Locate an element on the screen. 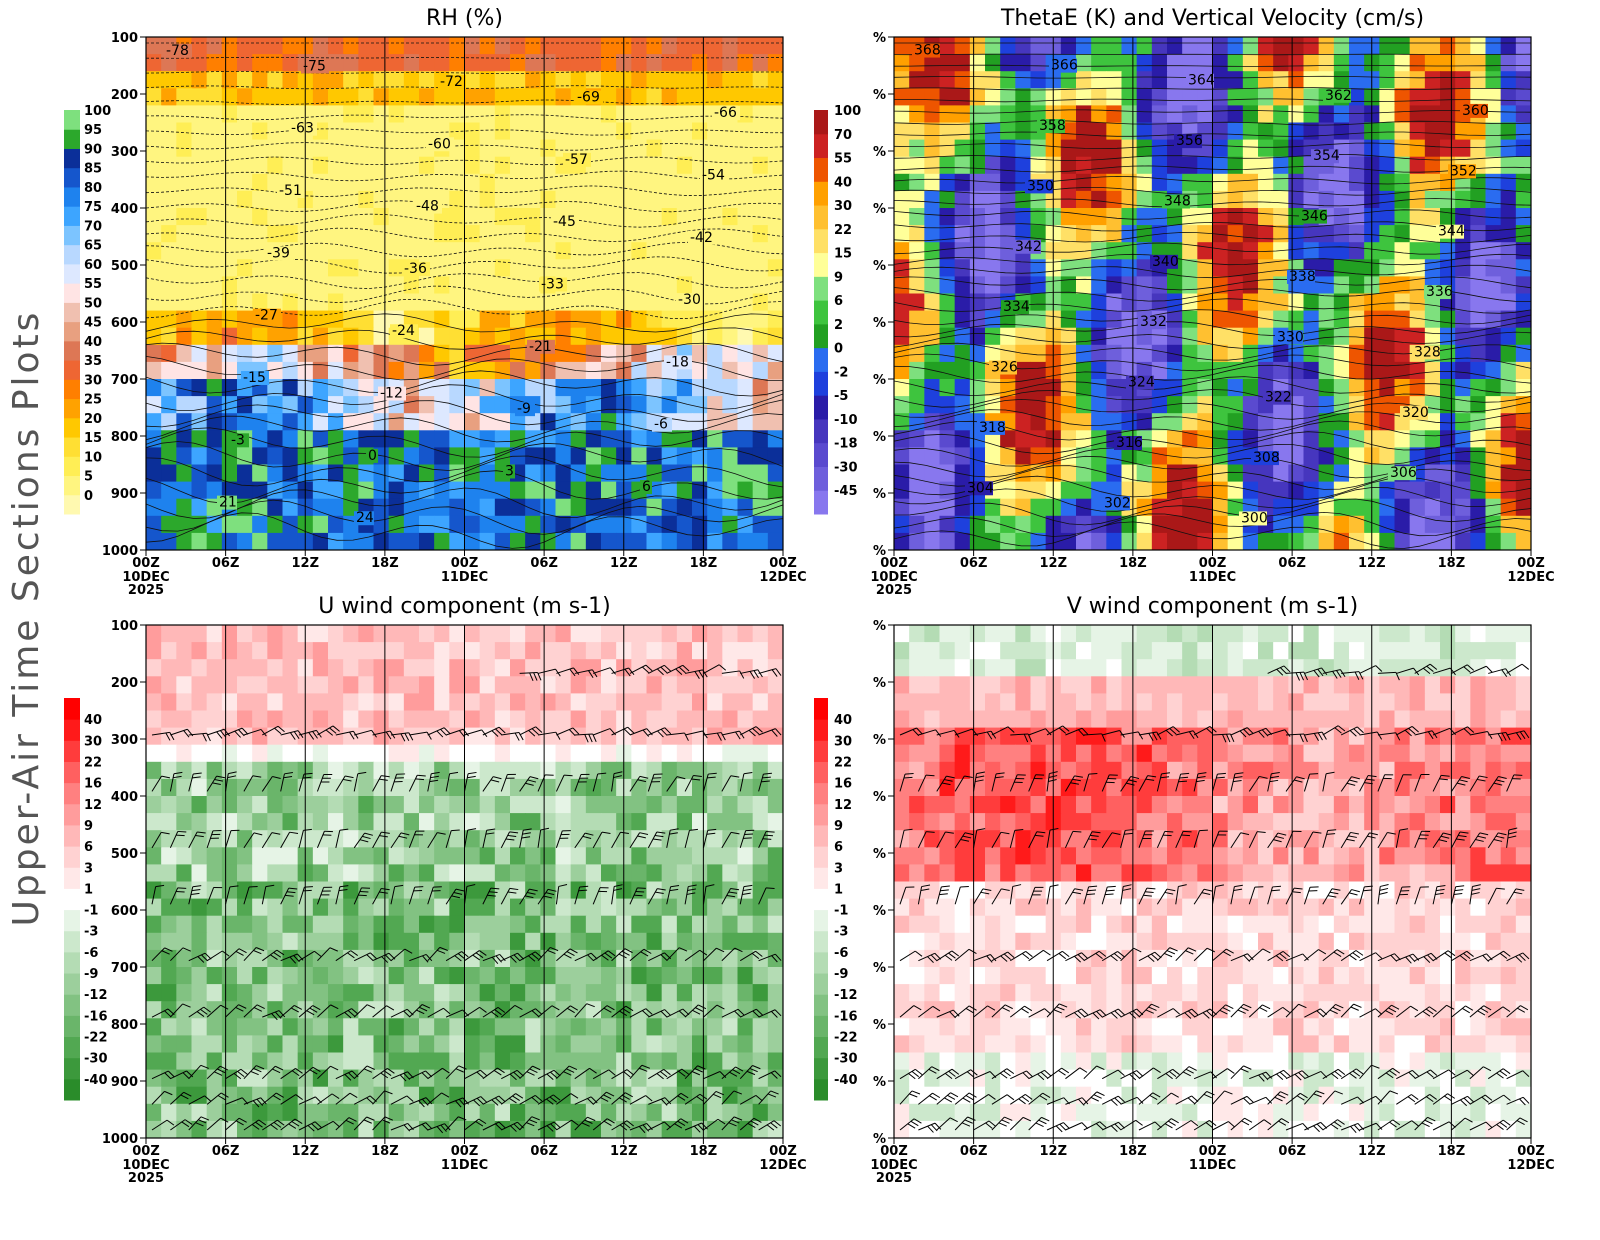  colorbar-label: 45 is located at coordinates (93, 323).